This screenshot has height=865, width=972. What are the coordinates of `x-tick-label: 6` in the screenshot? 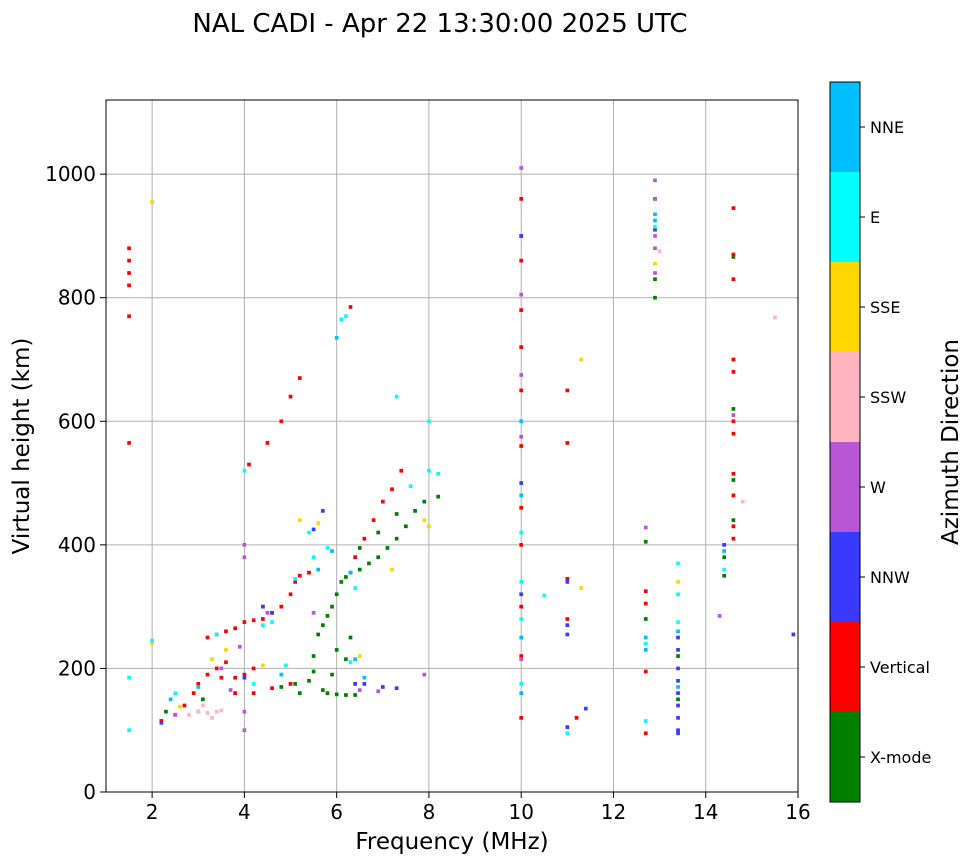 It's located at (336, 812).